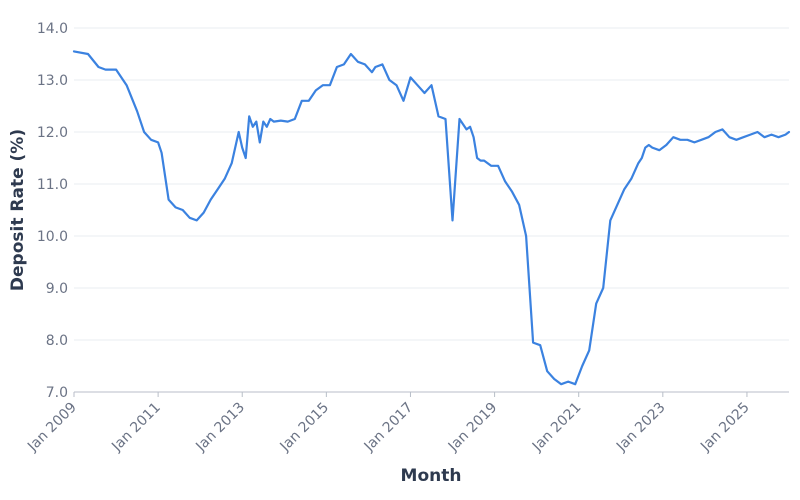 The image size is (800, 500). I want to click on x-tick-label: Jan 2019, so click(473, 428).